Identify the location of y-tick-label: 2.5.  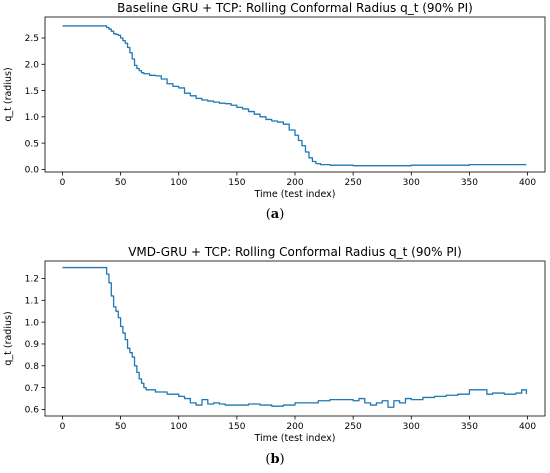
(32, 39).